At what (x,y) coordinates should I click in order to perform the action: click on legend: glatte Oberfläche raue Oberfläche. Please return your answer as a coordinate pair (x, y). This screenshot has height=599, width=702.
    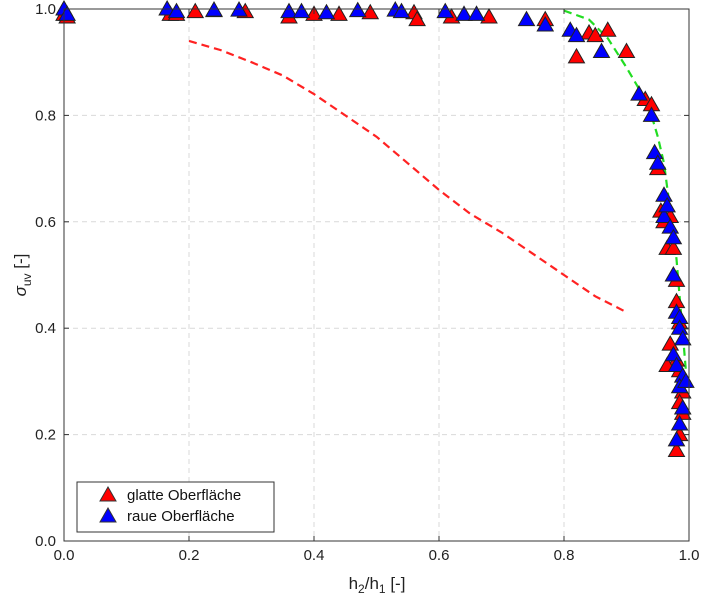
    Looking at the image, I should click on (175, 507).